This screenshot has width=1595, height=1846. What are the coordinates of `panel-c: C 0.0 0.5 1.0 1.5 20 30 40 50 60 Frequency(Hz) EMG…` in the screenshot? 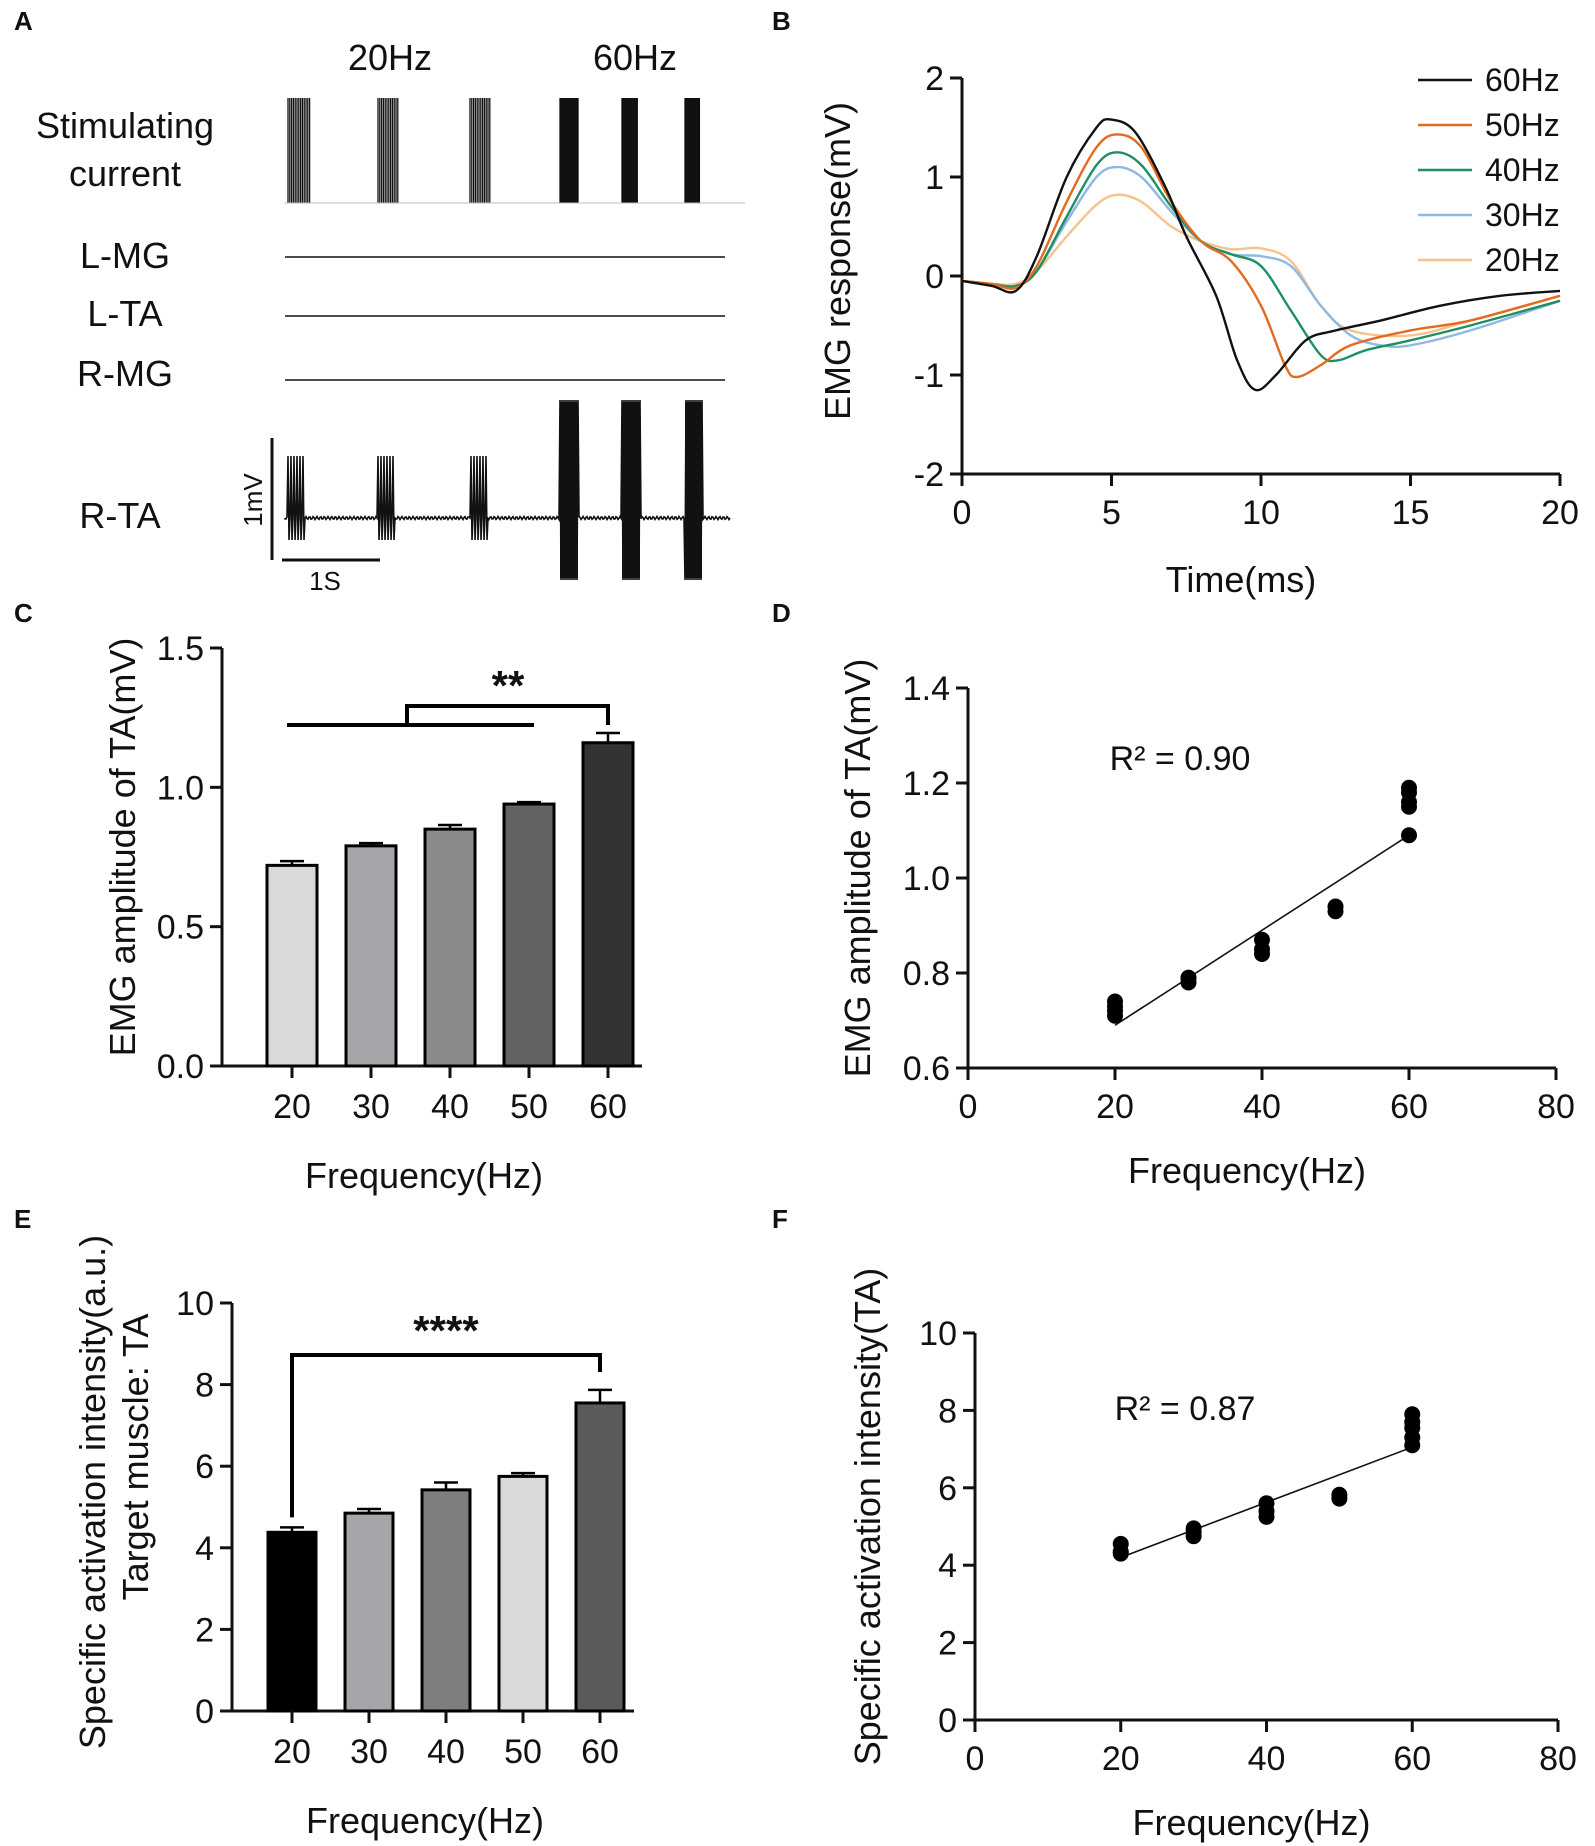 It's located at (328, 897).